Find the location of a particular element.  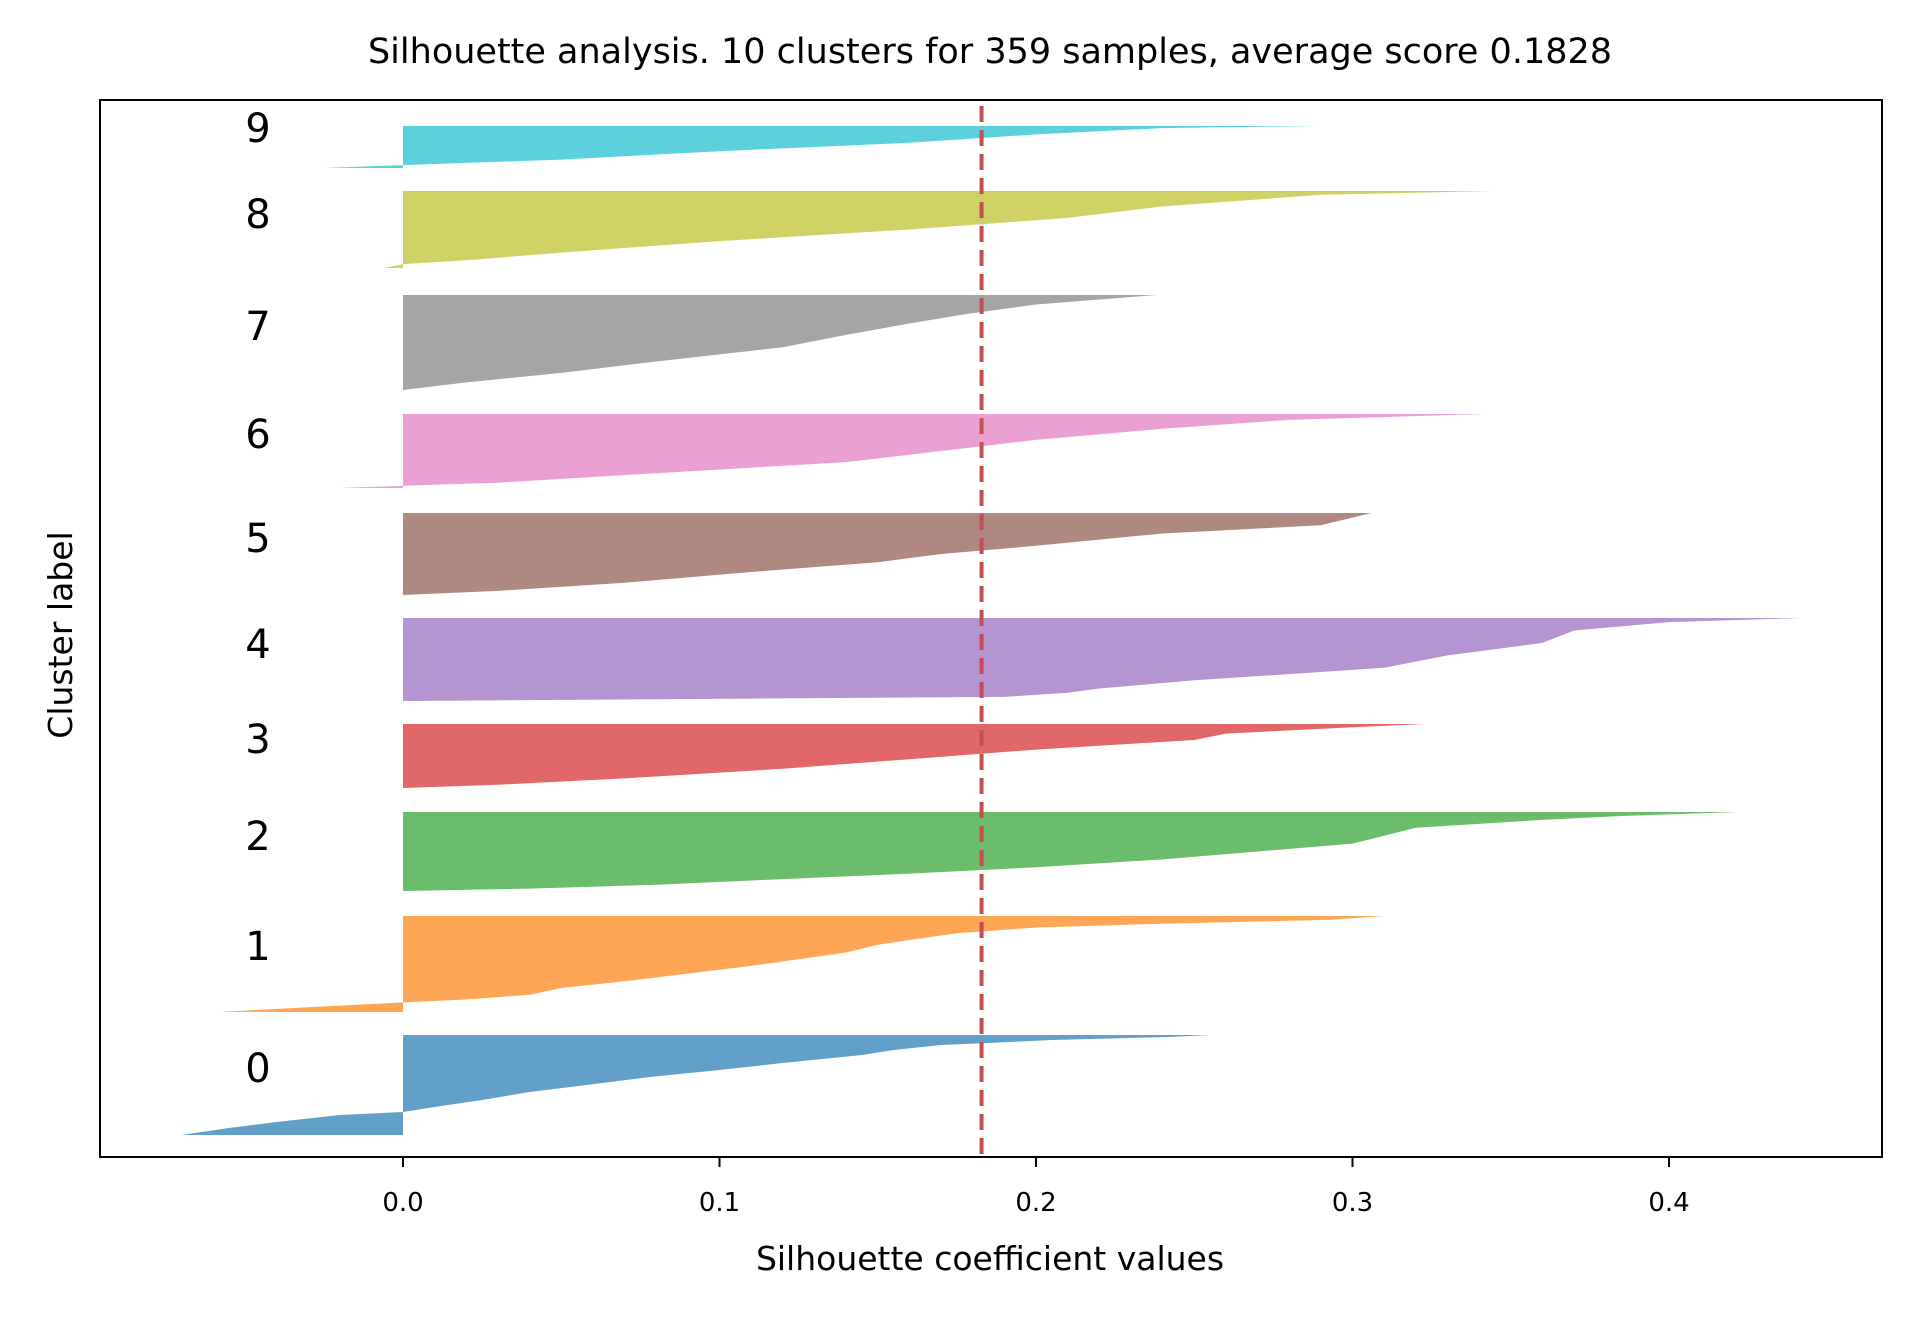

cluster-4-silhouette is located at coordinates (1102, 659).